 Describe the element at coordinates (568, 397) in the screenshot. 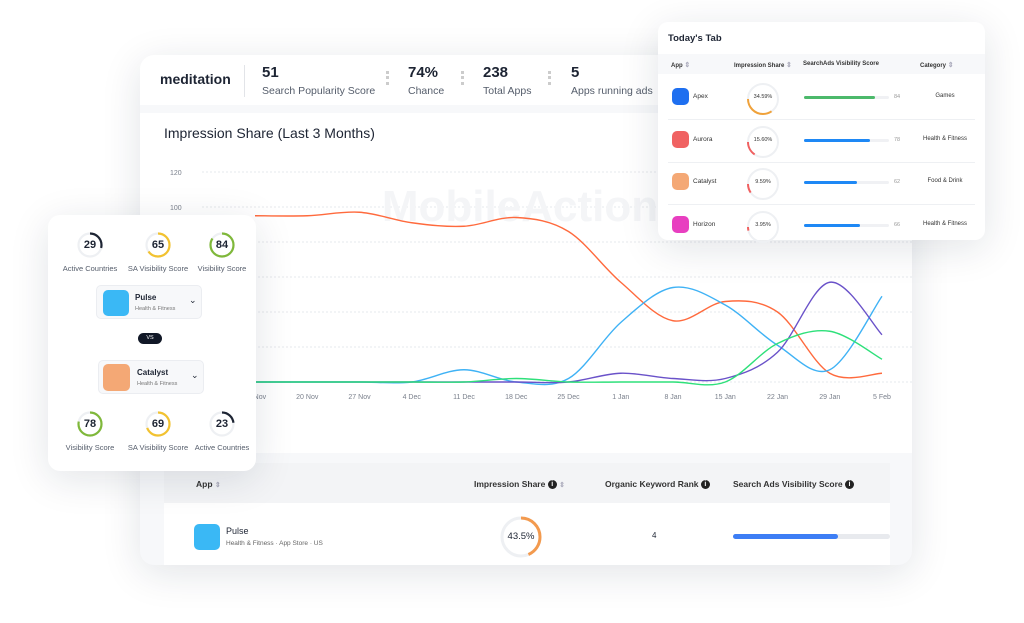

I see `x-tick-label: 25 Dec` at that location.